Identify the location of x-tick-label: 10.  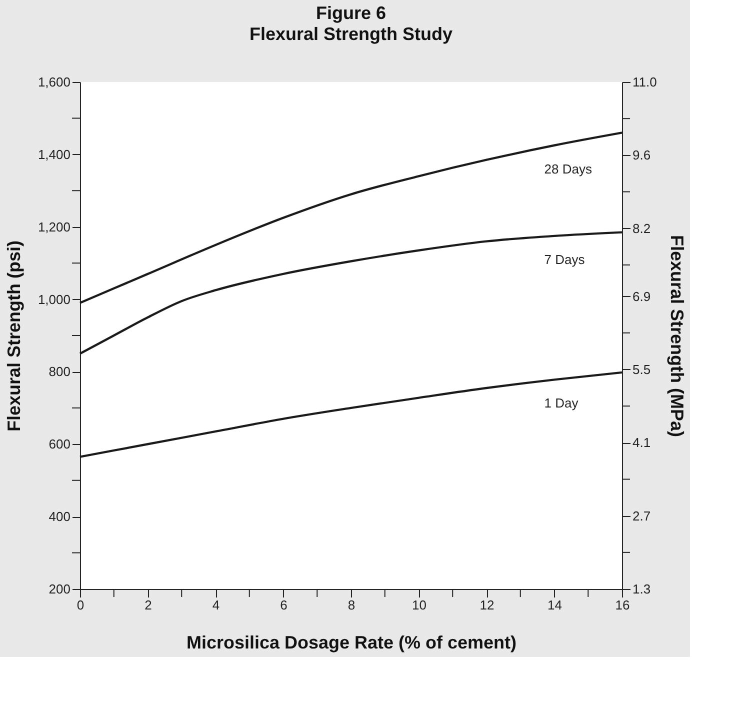
(419, 605).